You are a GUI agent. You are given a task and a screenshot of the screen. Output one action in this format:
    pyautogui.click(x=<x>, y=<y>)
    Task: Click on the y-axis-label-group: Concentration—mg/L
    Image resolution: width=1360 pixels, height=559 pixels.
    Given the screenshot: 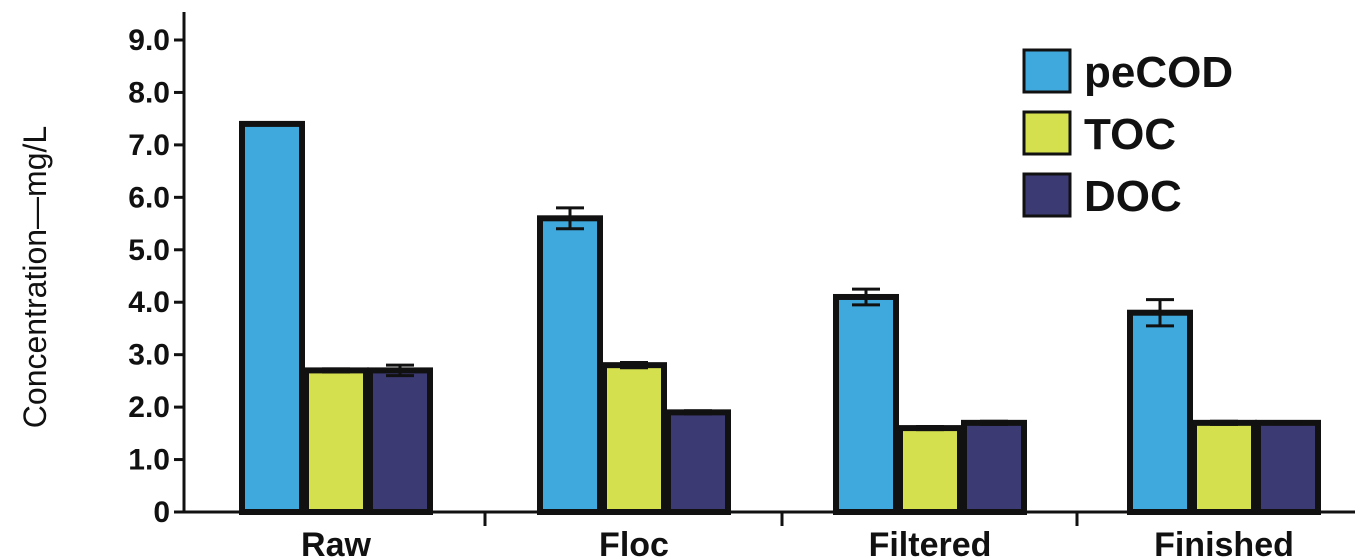 What is the action you would take?
    pyautogui.click(x=35, y=277)
    